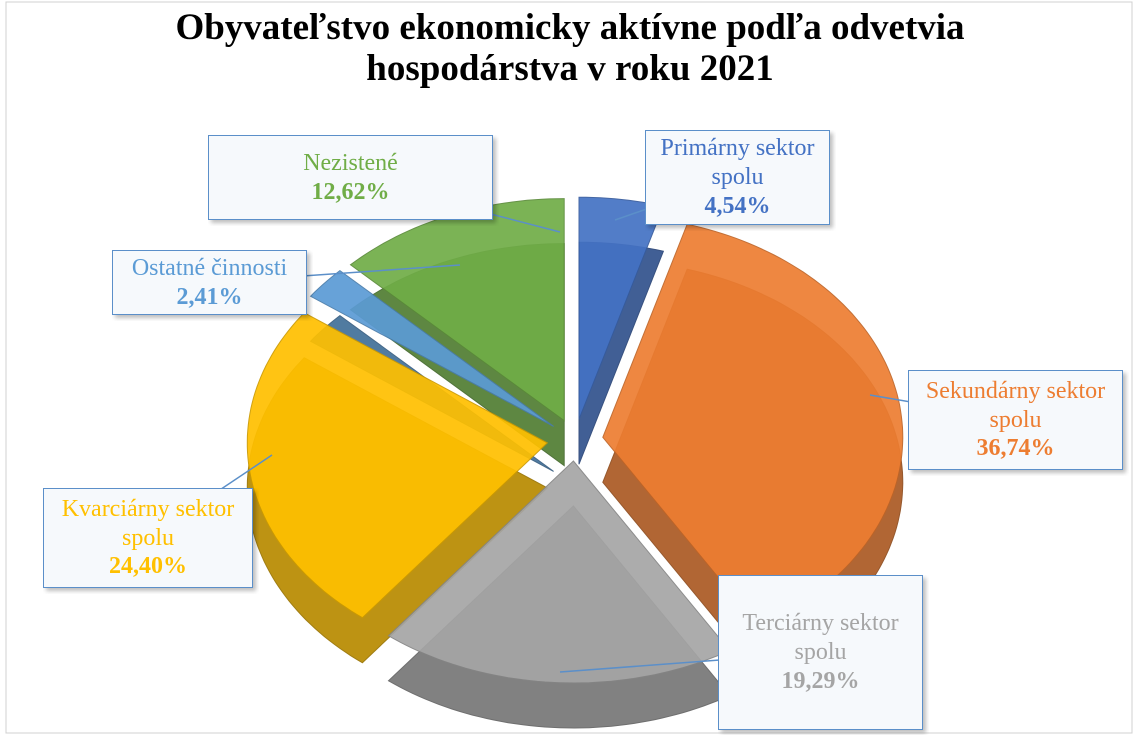  I want to click on value-label: 12,62%, so click(350, 191).